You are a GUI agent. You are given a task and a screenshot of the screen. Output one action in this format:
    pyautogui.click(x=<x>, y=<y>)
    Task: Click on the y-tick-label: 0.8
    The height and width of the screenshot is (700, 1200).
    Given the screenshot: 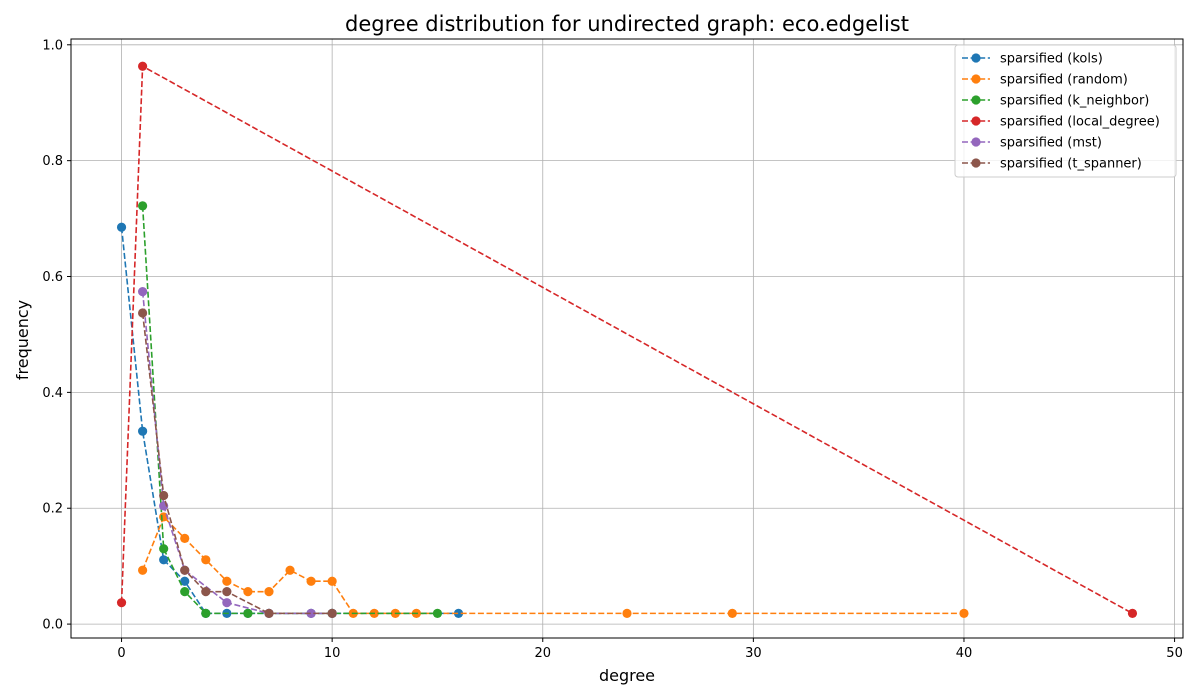 What is the action you would take?
    pyautogui.click(x=52, y=161)
    